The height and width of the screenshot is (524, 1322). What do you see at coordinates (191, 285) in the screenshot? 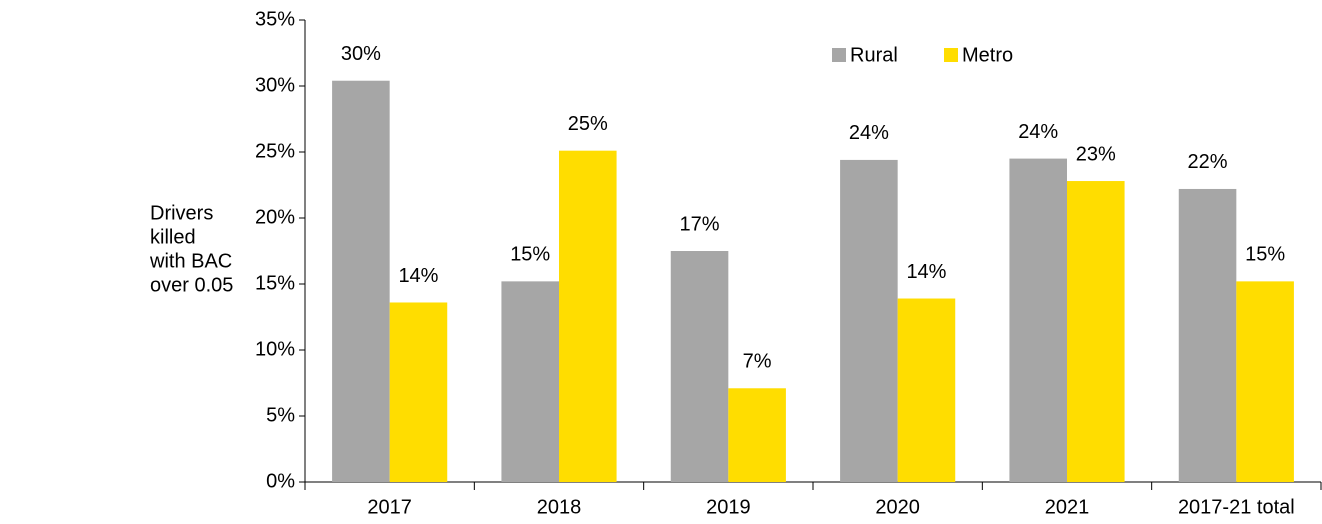
I see `y-axis-label: over 0.05` at bounding box center [191, 285].